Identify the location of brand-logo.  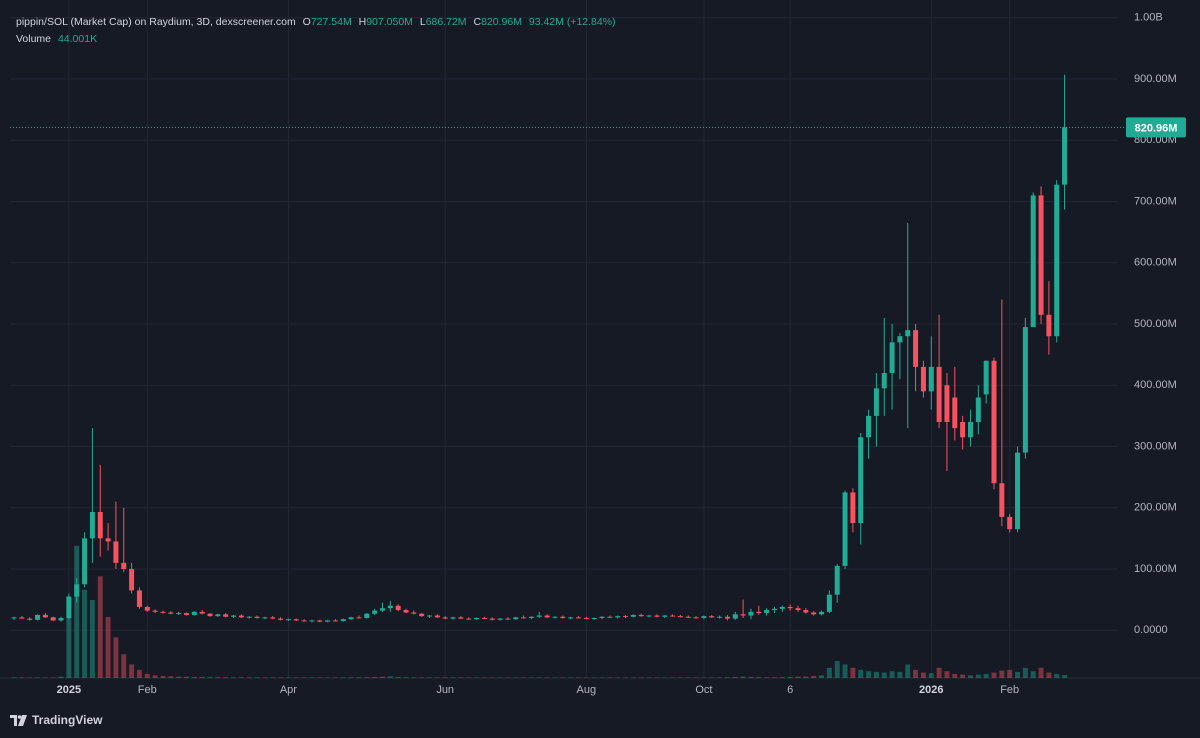
(18, 720).